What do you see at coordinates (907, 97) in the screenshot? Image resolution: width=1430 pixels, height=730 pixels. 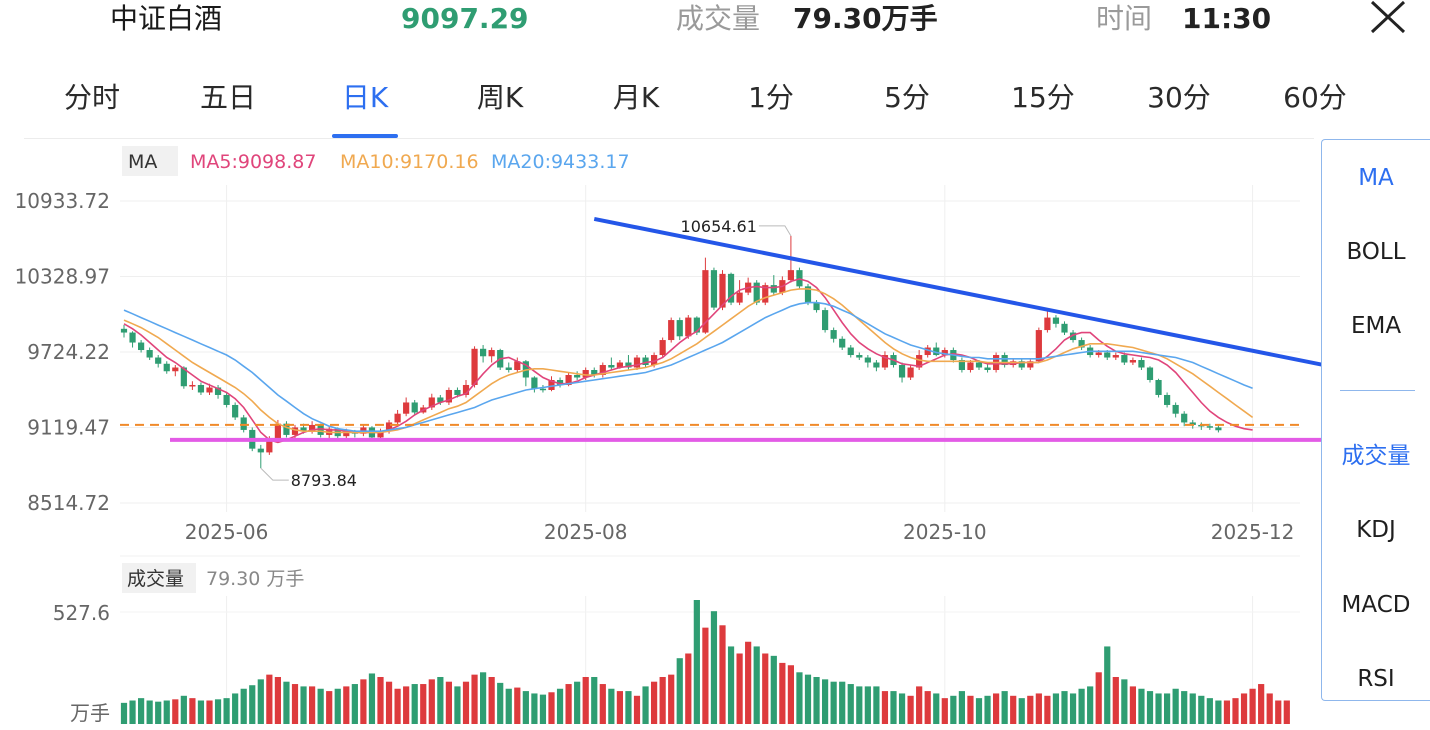 I see `tab-5min: 5分` at bounding box center [907, 97].